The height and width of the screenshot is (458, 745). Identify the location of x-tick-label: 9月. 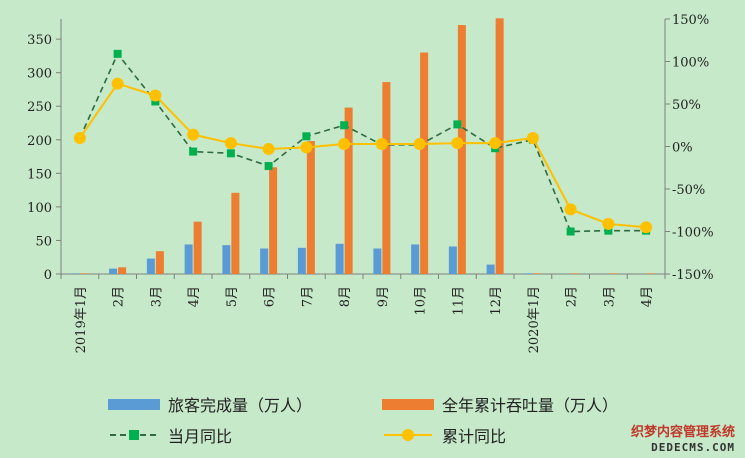
(383, 296).